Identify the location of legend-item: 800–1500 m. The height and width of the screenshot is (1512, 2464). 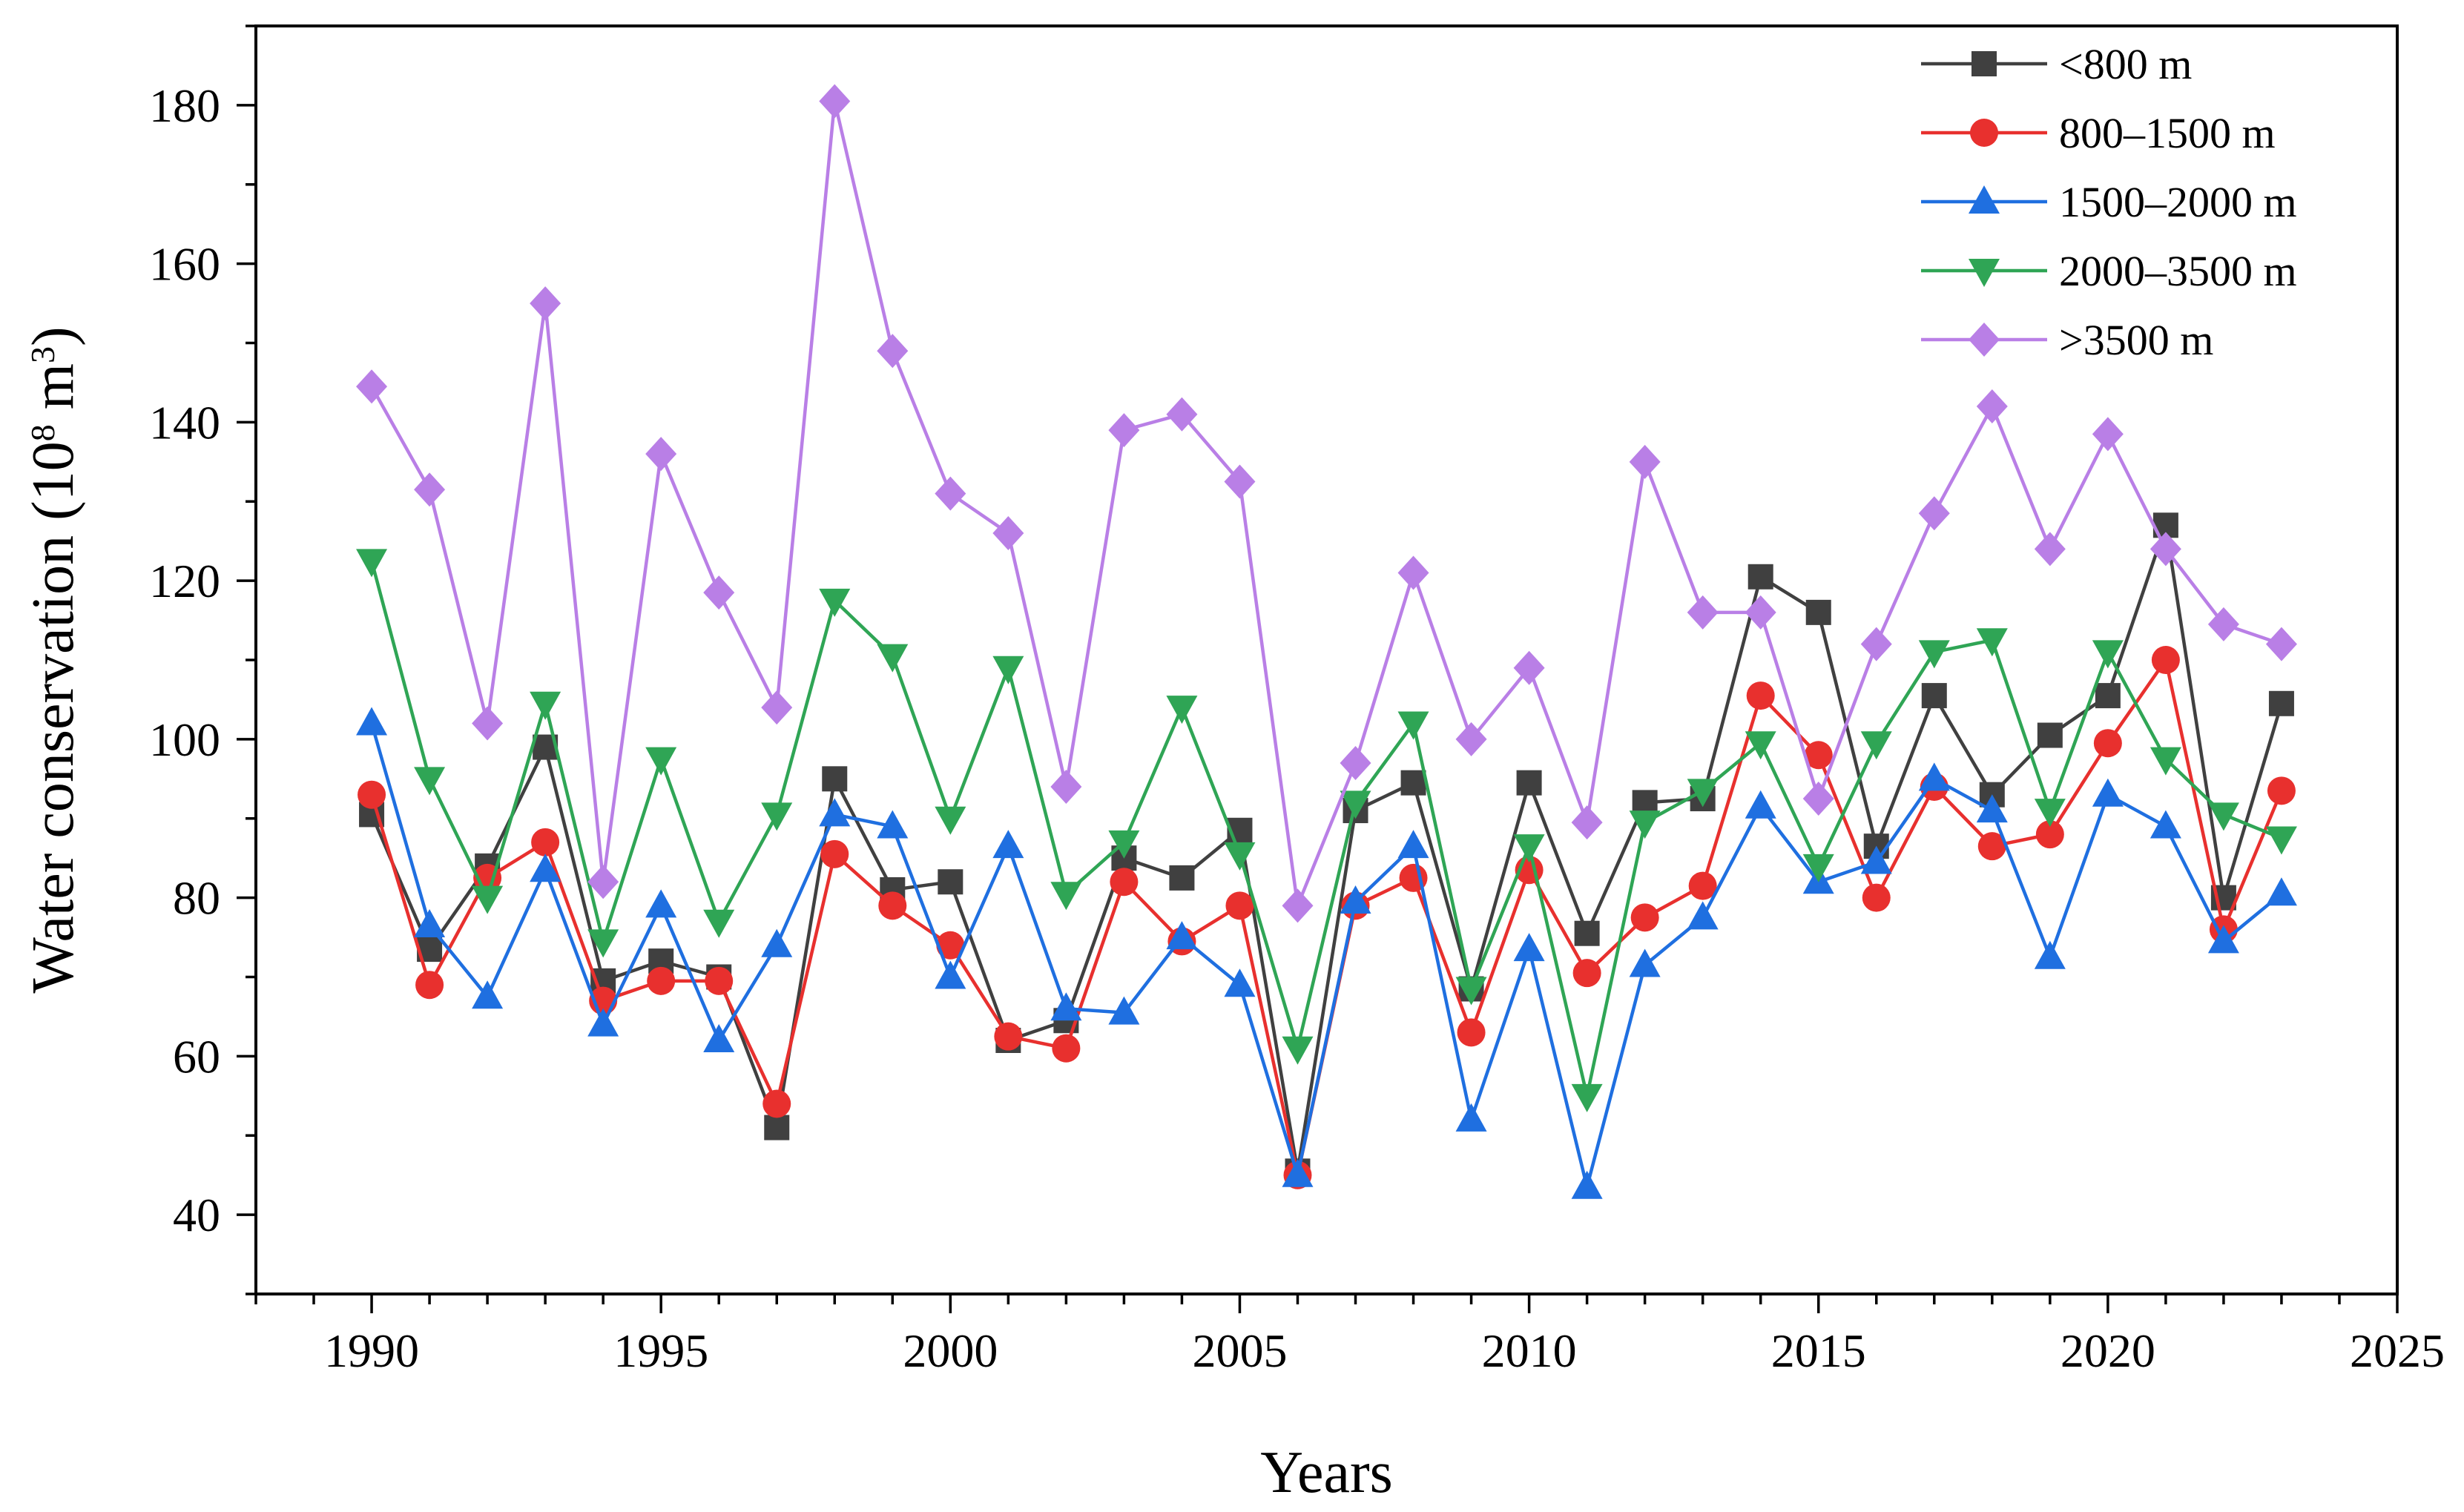
(2099, 133).